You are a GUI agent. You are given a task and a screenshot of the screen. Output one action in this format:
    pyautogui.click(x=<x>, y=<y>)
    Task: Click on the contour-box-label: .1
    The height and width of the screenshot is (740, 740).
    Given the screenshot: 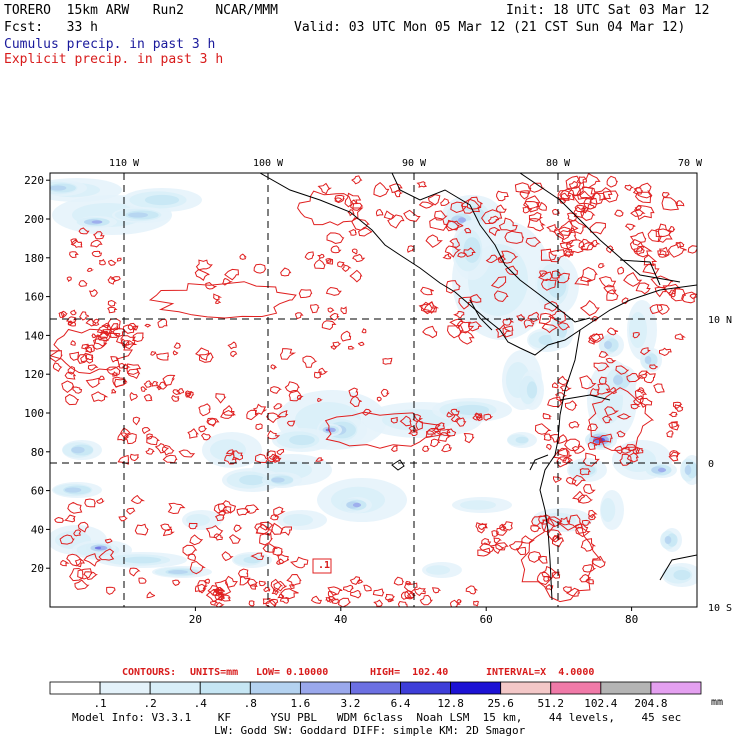 What is the action you would take?
    pyautogui.click(x=324, y=565)
    